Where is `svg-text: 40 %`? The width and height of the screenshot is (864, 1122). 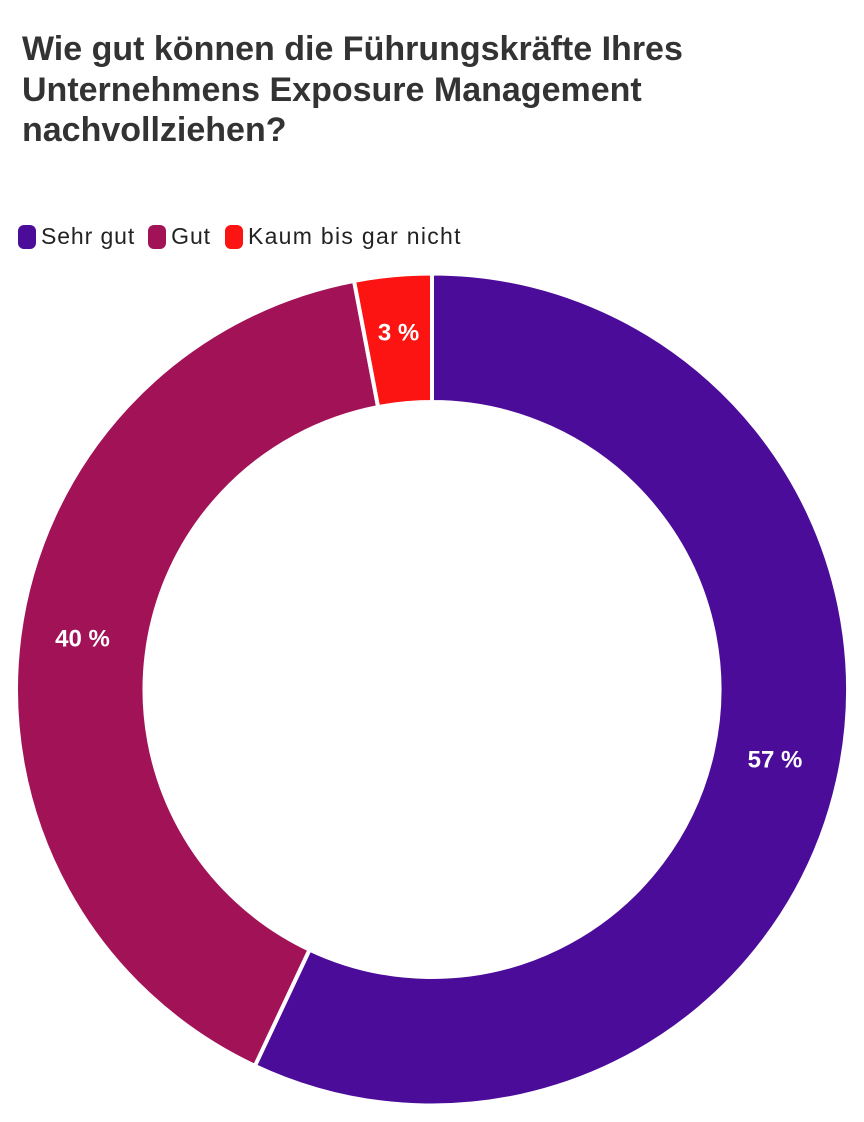 svg-text: 40 % is located at coordinates (82, 639).